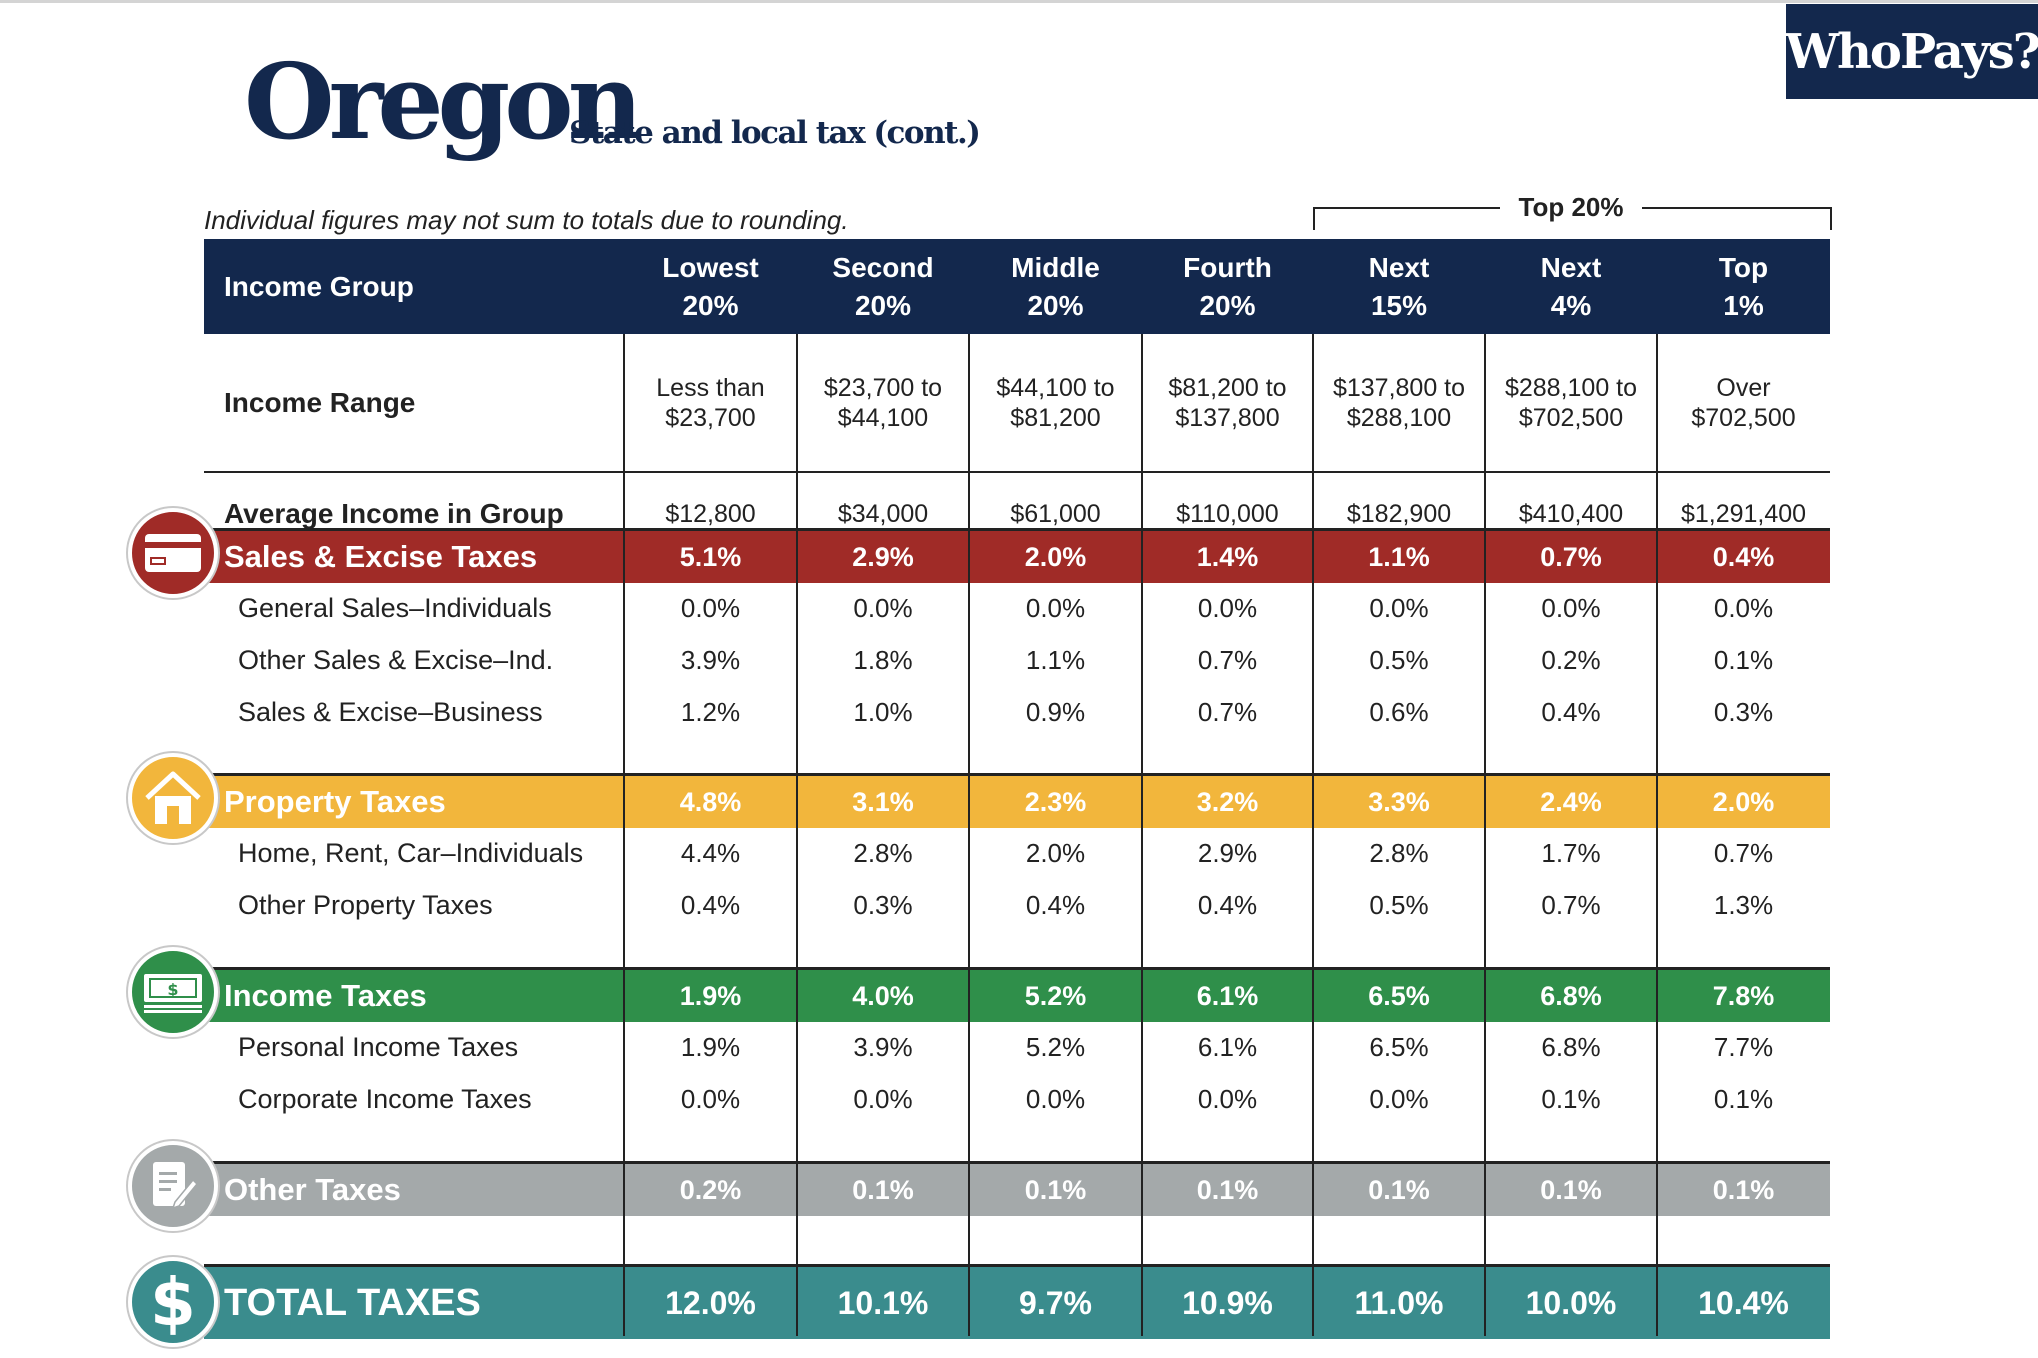 This screenshot has width=2038, height=1358. What do you see at coordinates (173, 1186) in the screenshot?
I see `document-pen-icon` at bounding box center [173, 1186].